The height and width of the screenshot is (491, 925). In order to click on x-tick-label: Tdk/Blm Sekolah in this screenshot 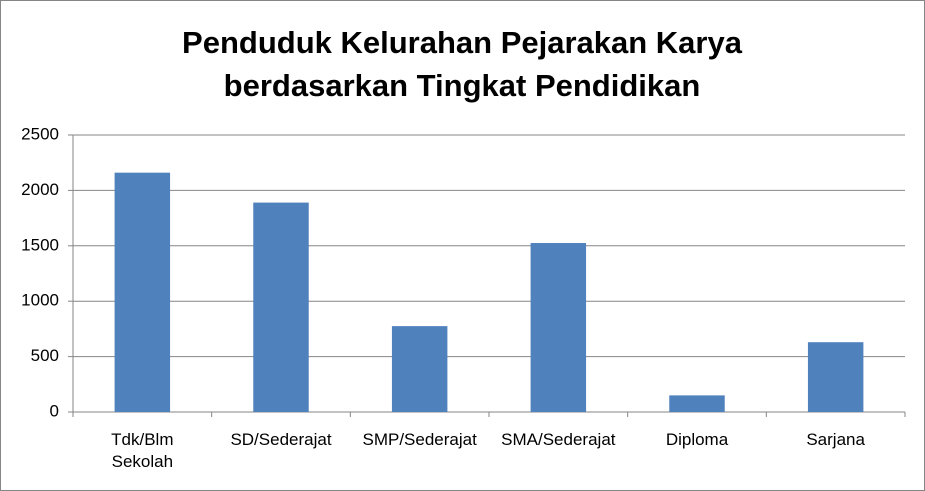, I will do `click(142, 450)`.